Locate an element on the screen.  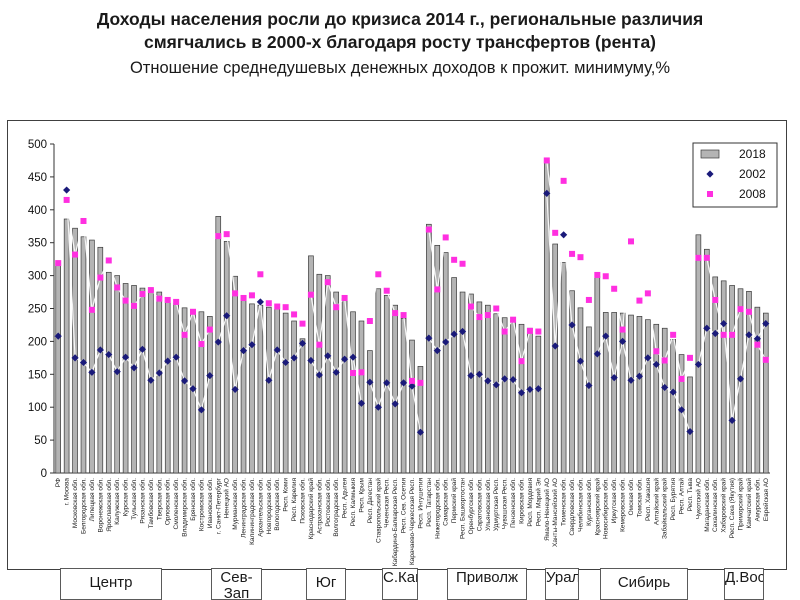
x-tick-label: г. Москва is located at coordinates (67, 492).